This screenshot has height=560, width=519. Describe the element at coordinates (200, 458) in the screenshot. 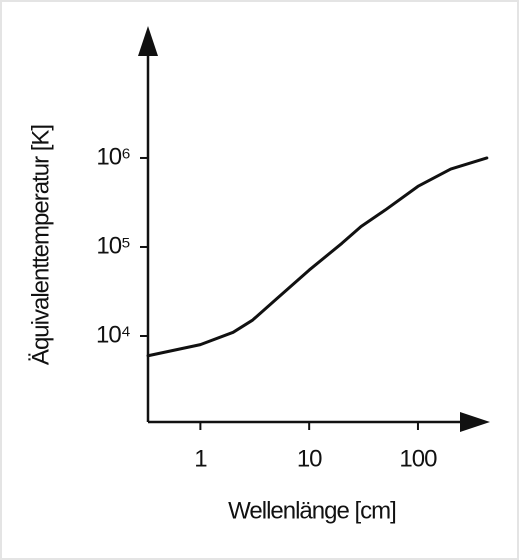

I see `x-tick-label: 1` at that location.